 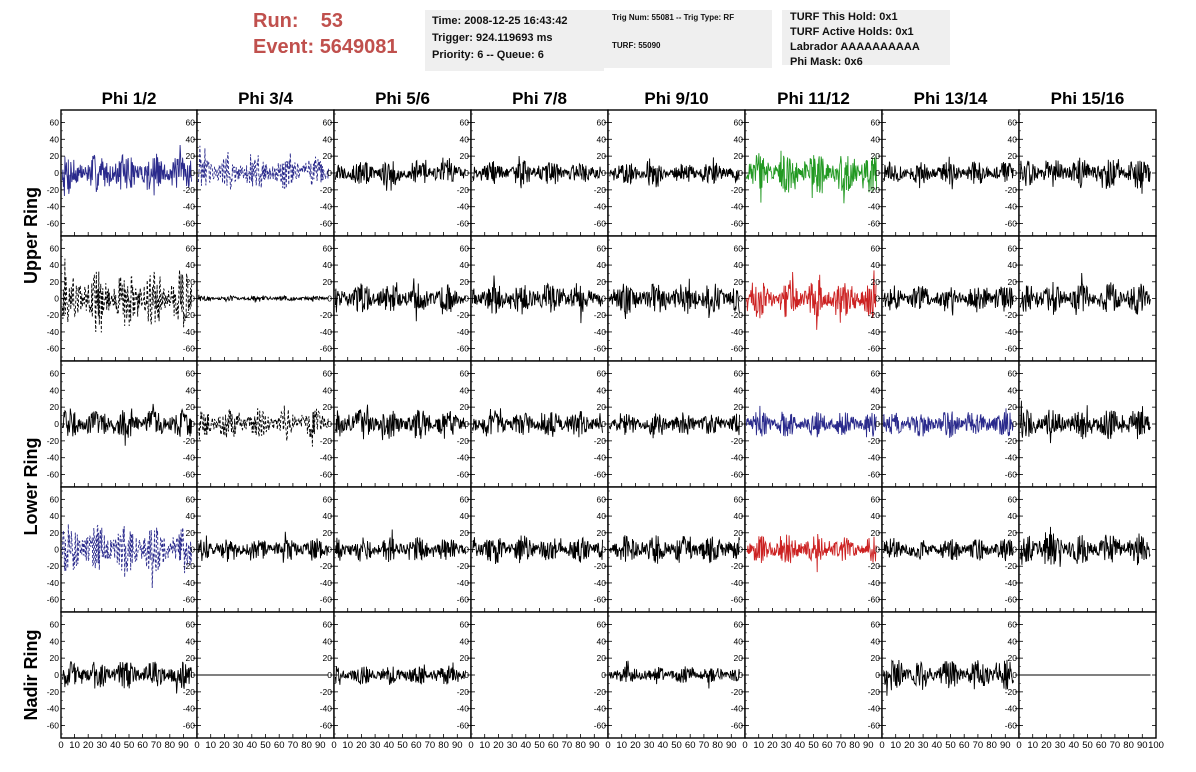 I want to click on x-tick-label: 10, so click(x=347, y=745).